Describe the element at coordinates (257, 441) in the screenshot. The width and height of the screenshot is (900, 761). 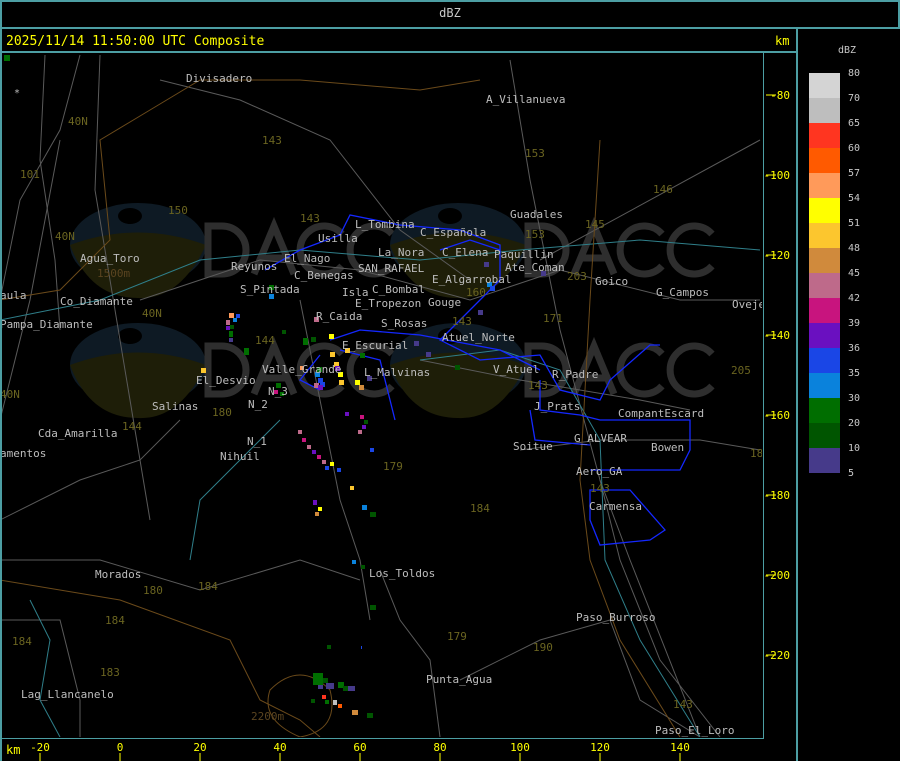
I see `place-label: N_1` at that location.